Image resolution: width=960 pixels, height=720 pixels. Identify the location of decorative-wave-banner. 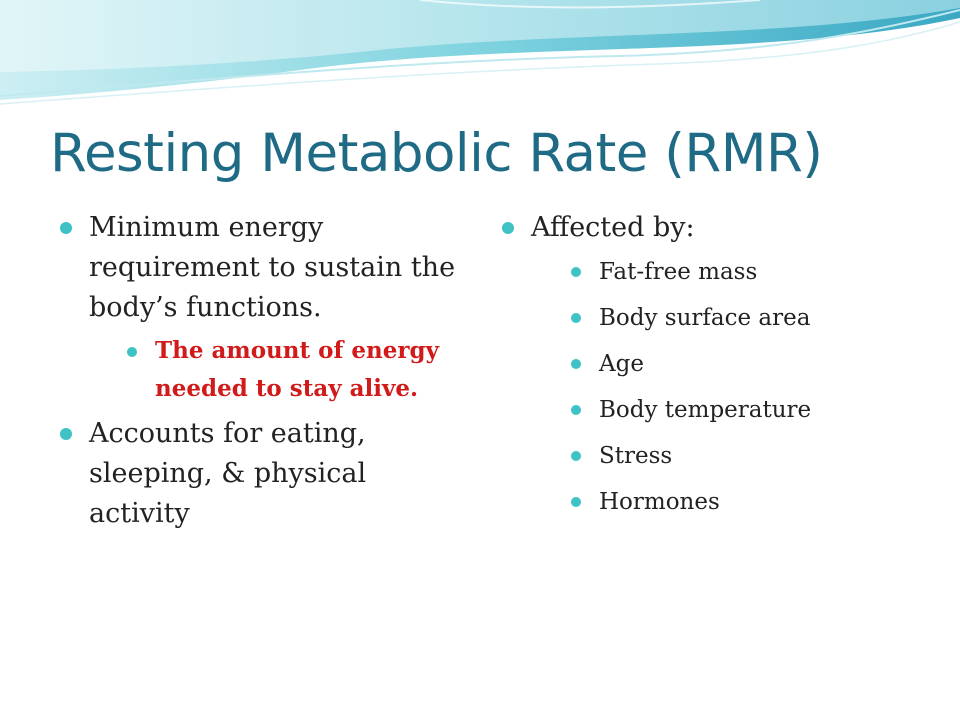
(480, 52).